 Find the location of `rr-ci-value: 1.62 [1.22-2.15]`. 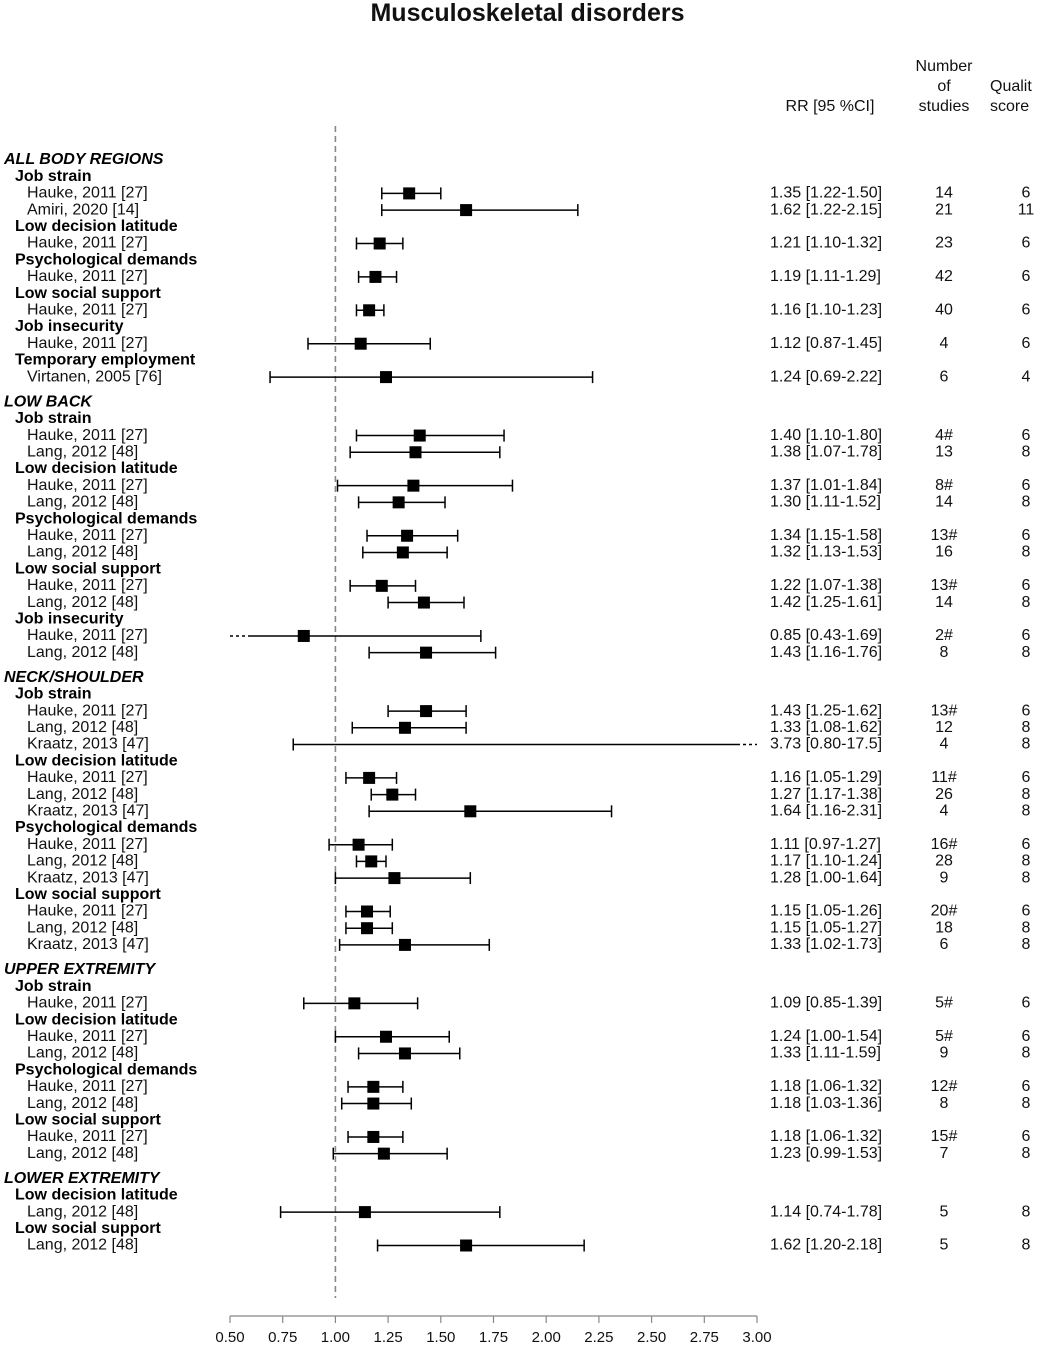

rr-ci-value: 1.62 [1.22-2.15] is located at coordinates (826, 209).